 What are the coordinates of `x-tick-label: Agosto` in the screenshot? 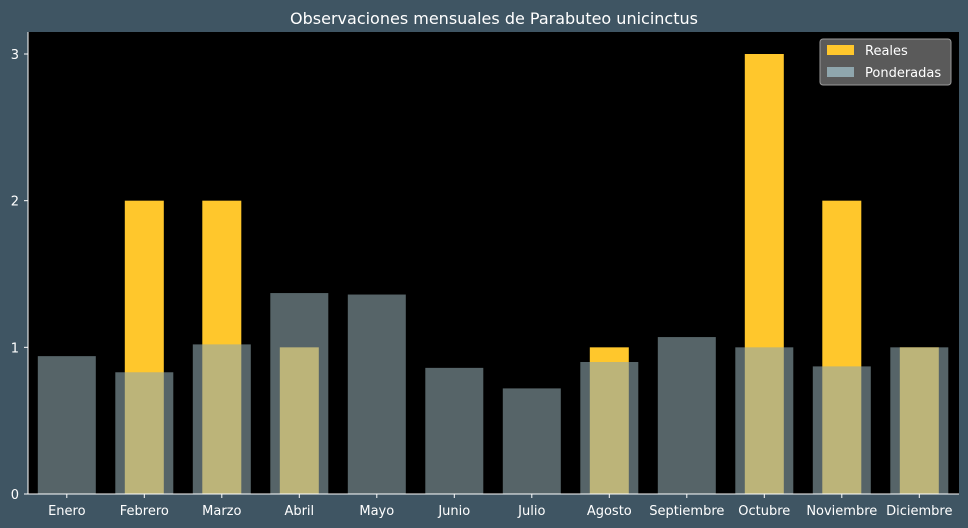 It's located at (609, 511).